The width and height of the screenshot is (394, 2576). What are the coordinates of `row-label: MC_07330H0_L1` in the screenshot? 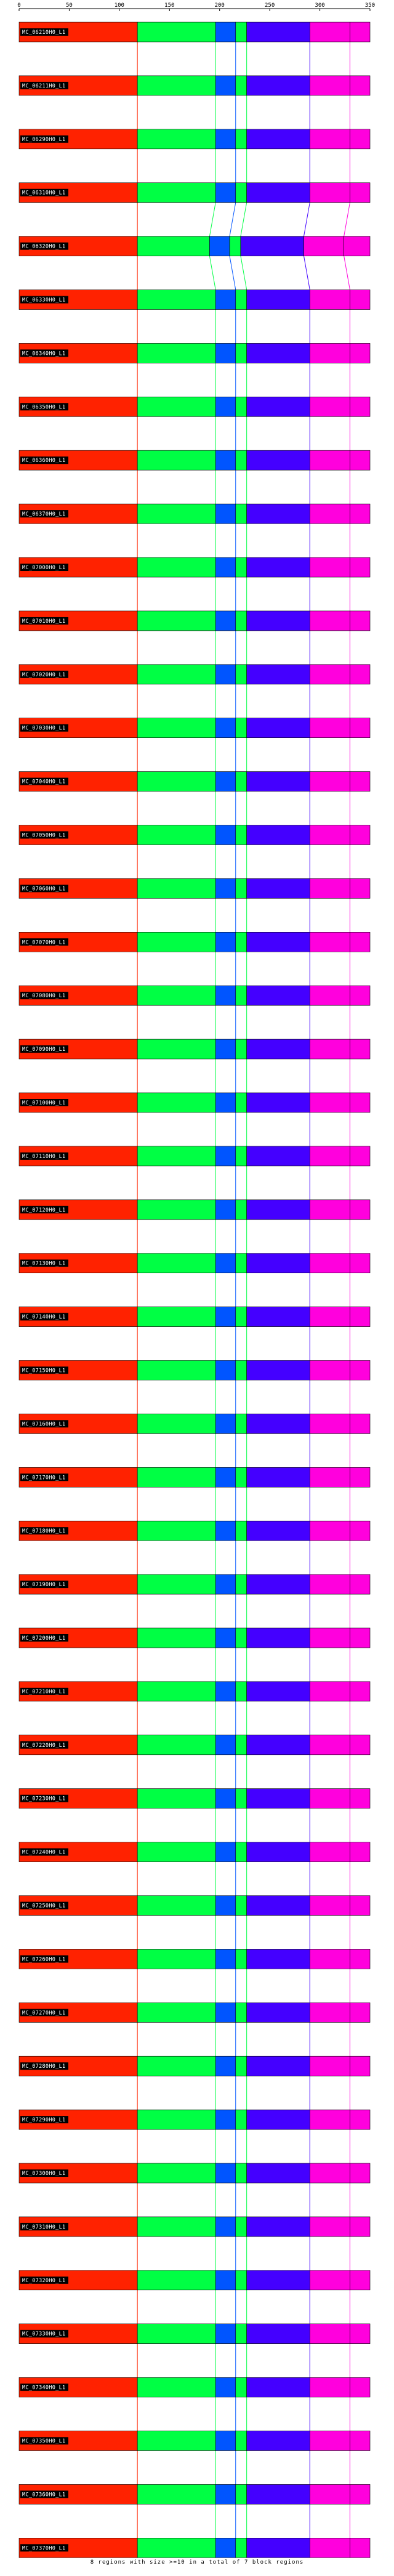 It's located at (43, 2334).